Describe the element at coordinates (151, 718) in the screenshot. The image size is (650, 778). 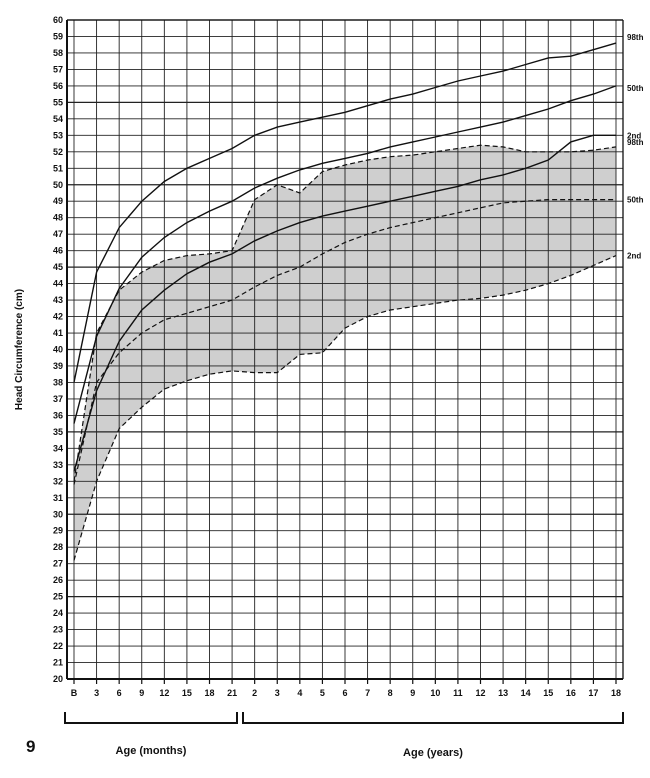
I see `months-bracket` at that location.